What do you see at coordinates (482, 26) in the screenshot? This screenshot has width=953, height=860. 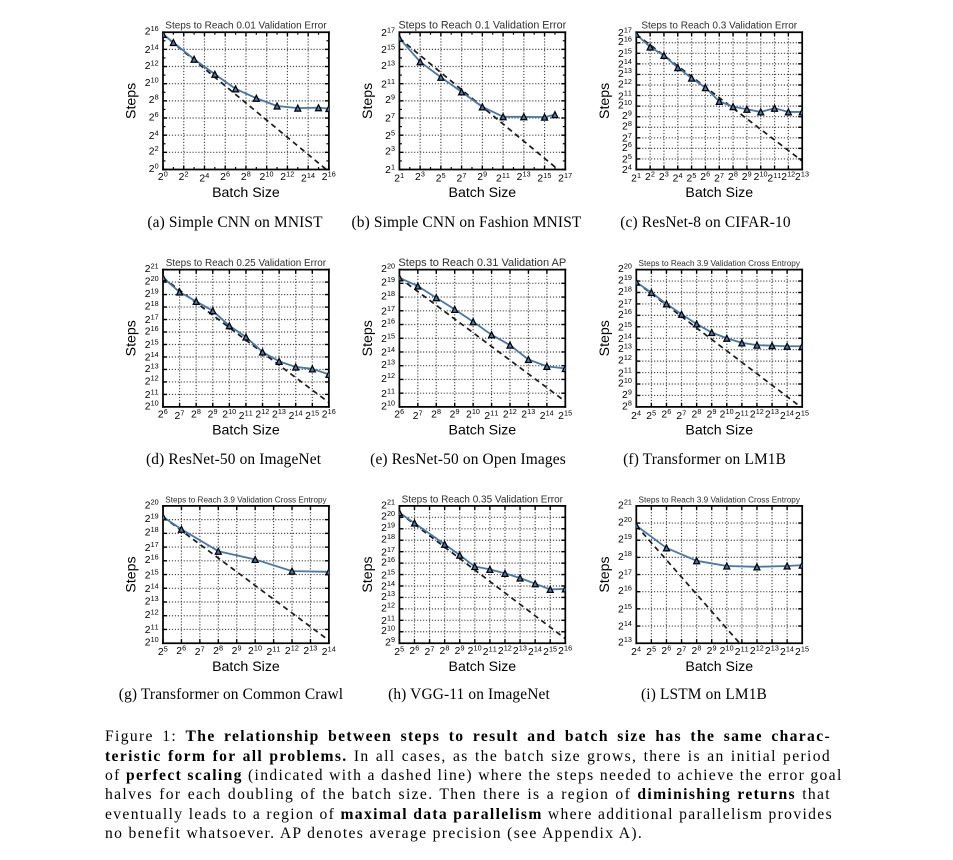 I see `svg-text:Steps to Reach 0.1 Validation: Steps to Reach 0.1 Validation Error` at bounding box center [482, 26].